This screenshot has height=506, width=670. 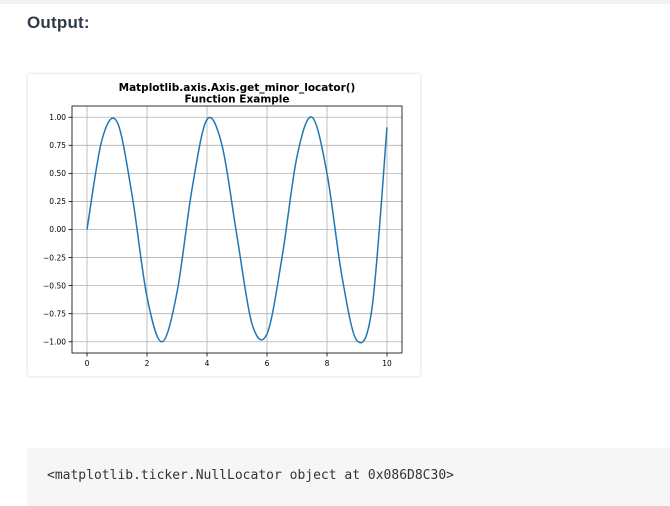 What do you see at coordinates (387, 363) in the screenshot?
I see `x-tick-label: 10` at bounding box center [387, 363].